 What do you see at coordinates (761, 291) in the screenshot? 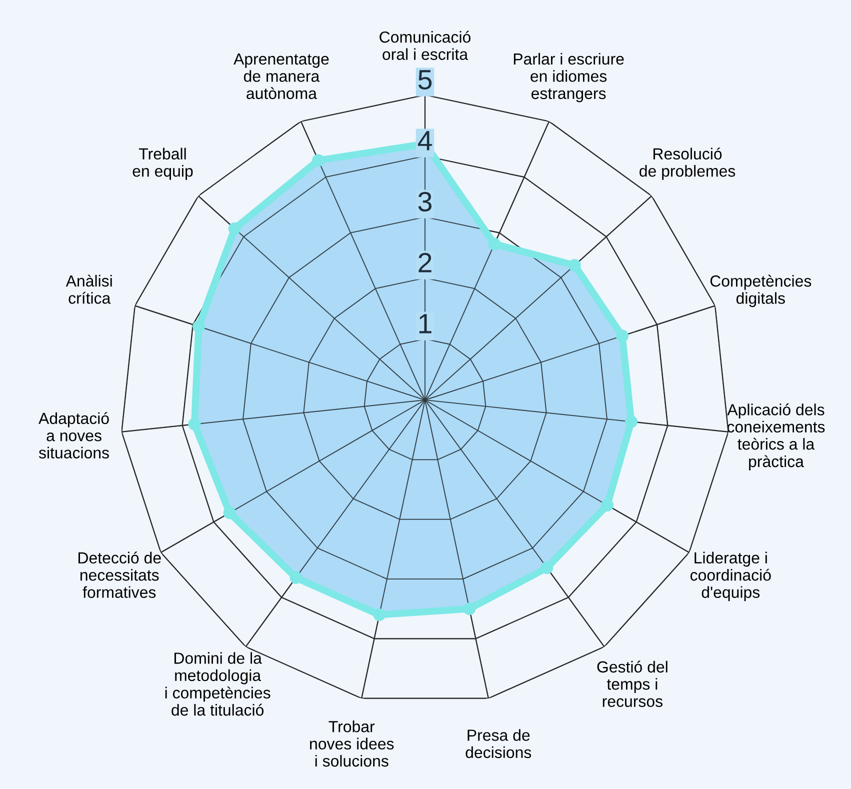
I see `spoke-label: Competències digitals` at bounding box center [761, 291].